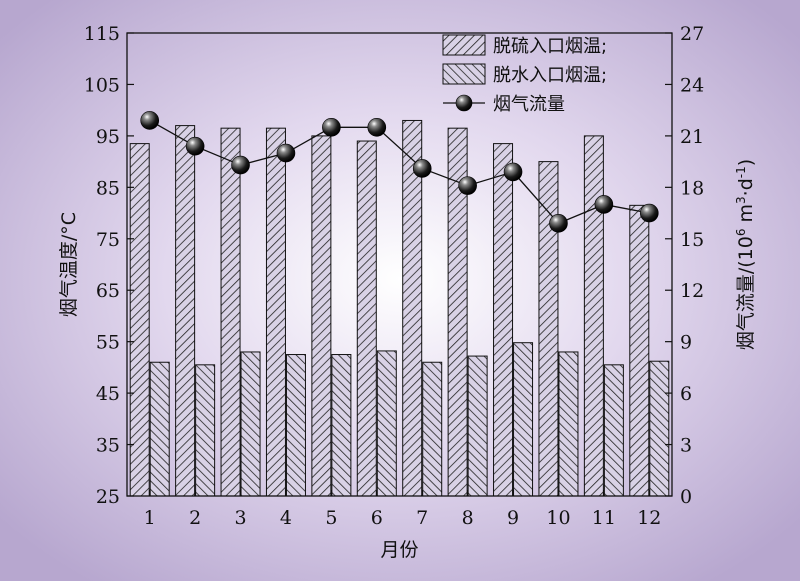 The image size is (800, 581). I want to click on x-tick-label: 11, so click(604, 518).